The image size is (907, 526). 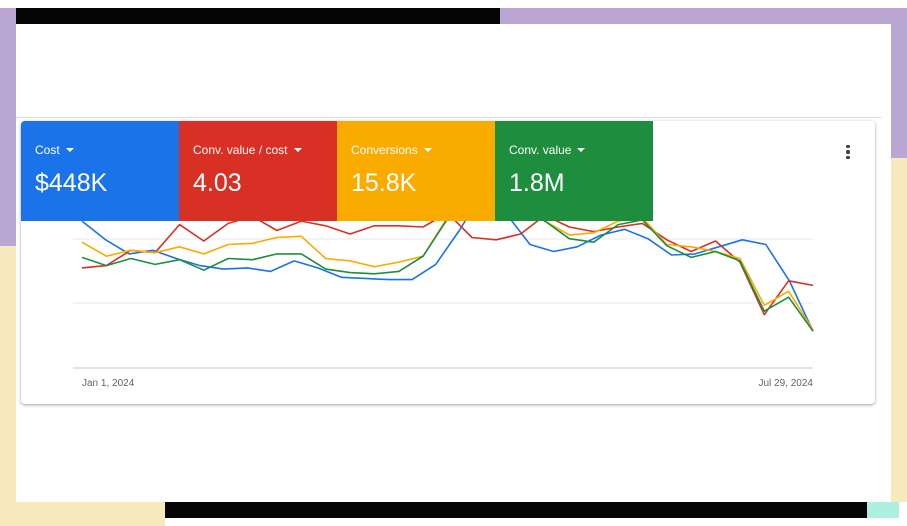 I want to click on x-axis-label-start: Jan 1, 2024, so click(x=108, y=383).